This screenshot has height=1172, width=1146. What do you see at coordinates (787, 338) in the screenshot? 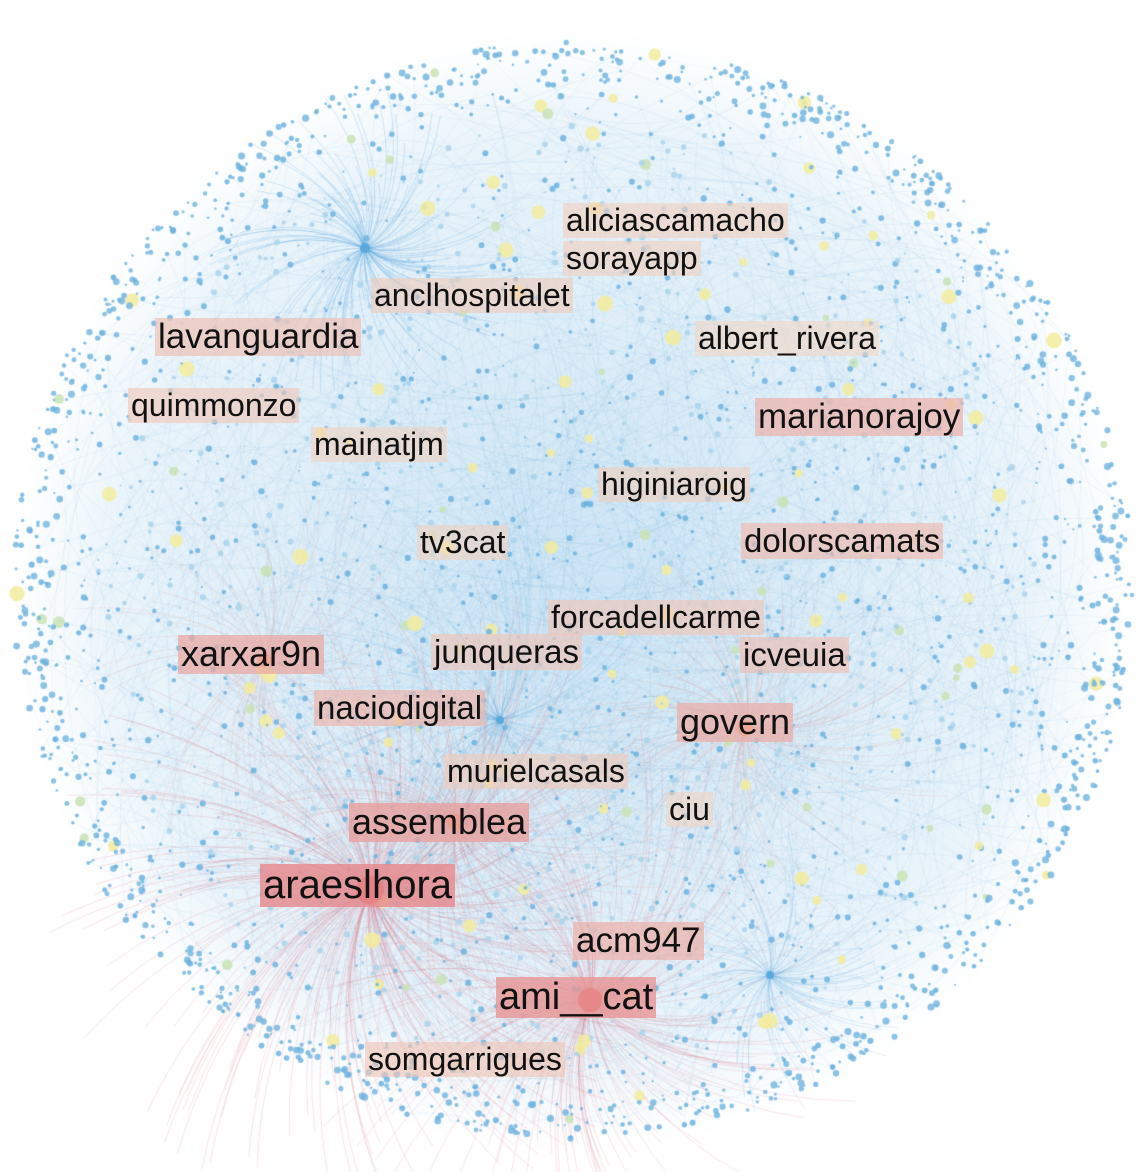
I see `node-label-albert-rivera: albert_rivera` at bounding box center [787, 338].